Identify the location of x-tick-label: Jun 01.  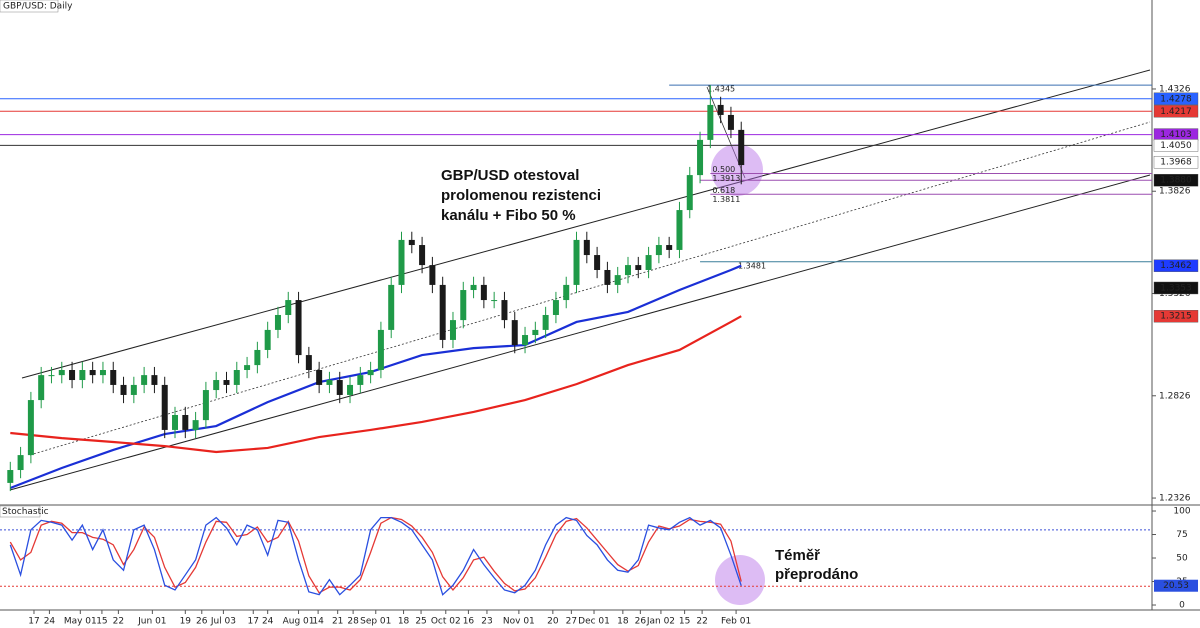
(151, 622).